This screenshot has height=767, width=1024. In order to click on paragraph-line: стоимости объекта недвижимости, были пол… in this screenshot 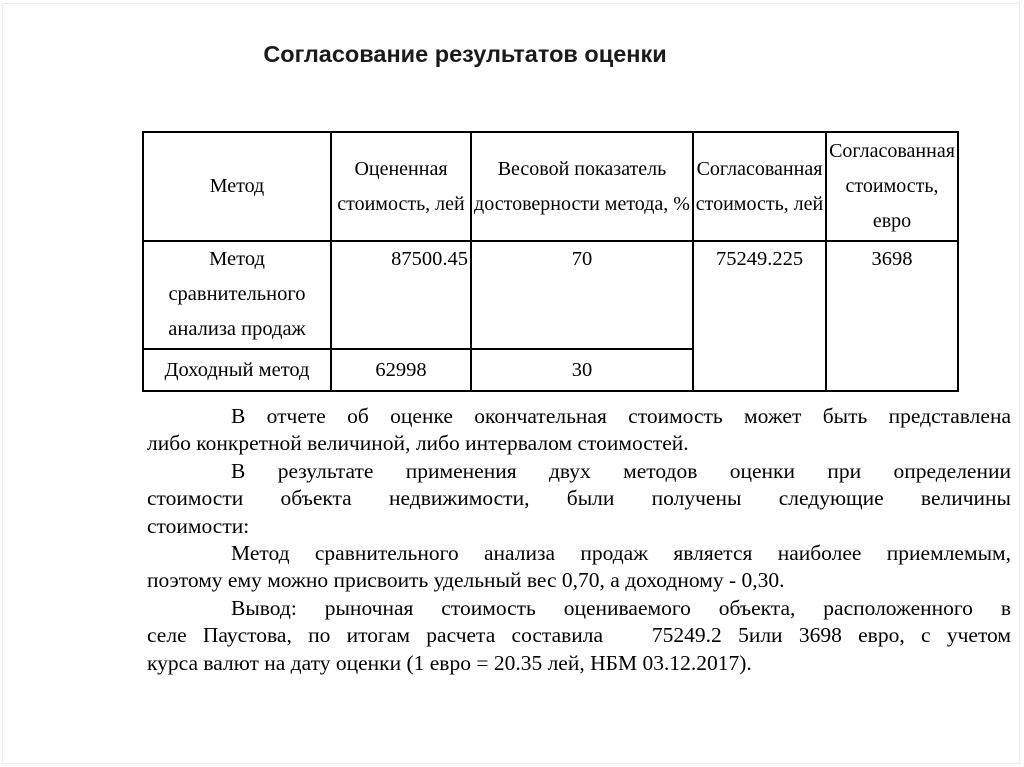, I will do `click(579, 498)`.